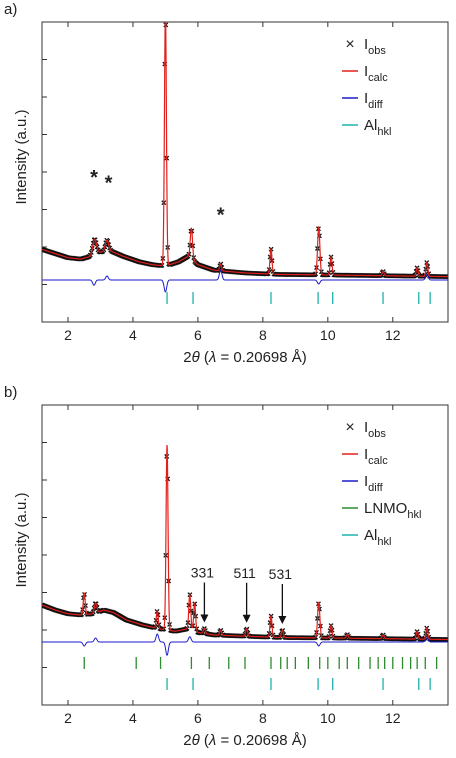  I want to click on legend-item: LNMOhkl, so click(381, 510).